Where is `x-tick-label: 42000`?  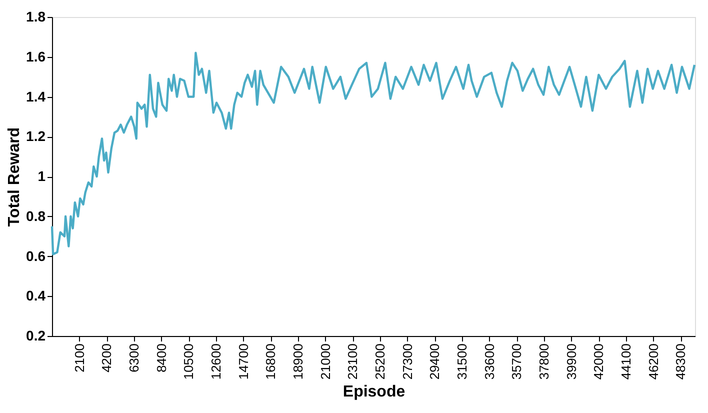
x-tick-label: 42000 is located at coordinates (598, 362).